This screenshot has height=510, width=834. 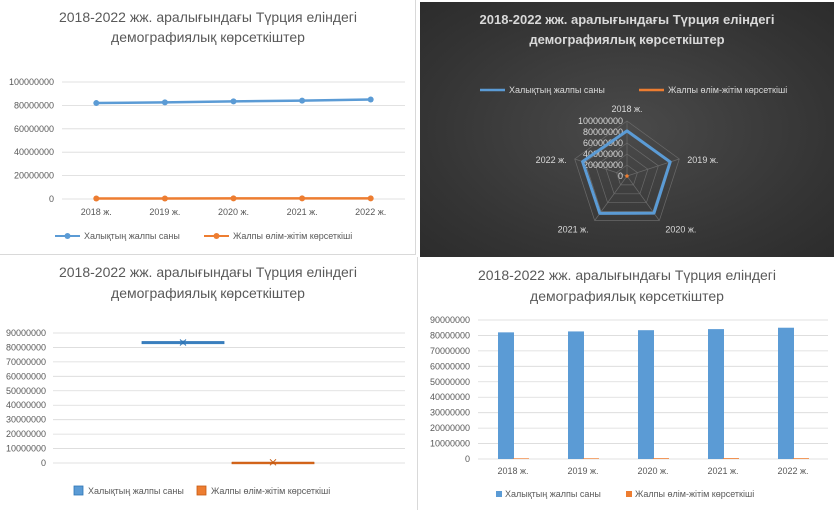 What do you see at coordinates (620, 176) in the screenshot?
I see `radar-axis-label: 0` at bounding box center [620, 176].